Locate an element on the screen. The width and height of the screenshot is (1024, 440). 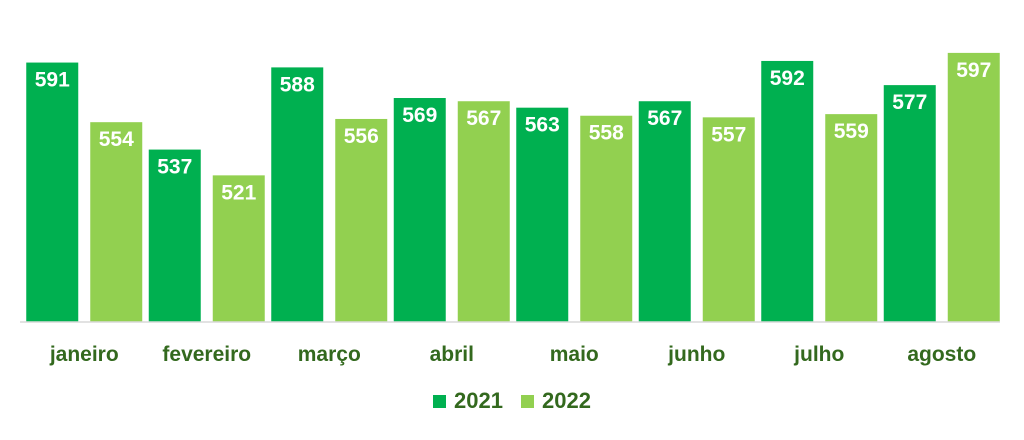
category-label-março: março is located at coordinates (329, 354).